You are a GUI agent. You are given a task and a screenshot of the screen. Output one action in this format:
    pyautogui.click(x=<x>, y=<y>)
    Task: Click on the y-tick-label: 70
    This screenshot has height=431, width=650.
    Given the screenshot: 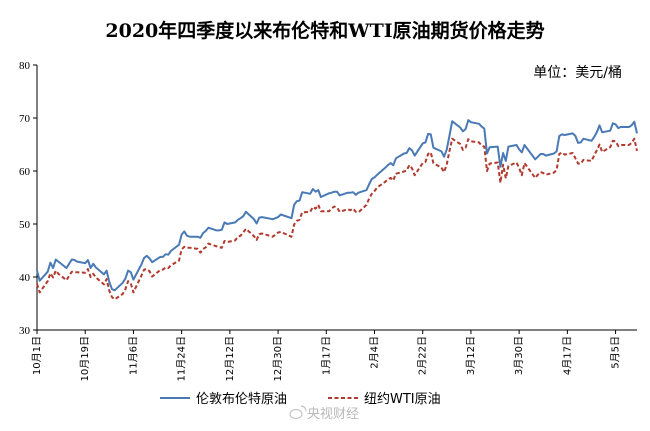 What is the action you would take?
    pyautogui.click(x=25, y=119)
    